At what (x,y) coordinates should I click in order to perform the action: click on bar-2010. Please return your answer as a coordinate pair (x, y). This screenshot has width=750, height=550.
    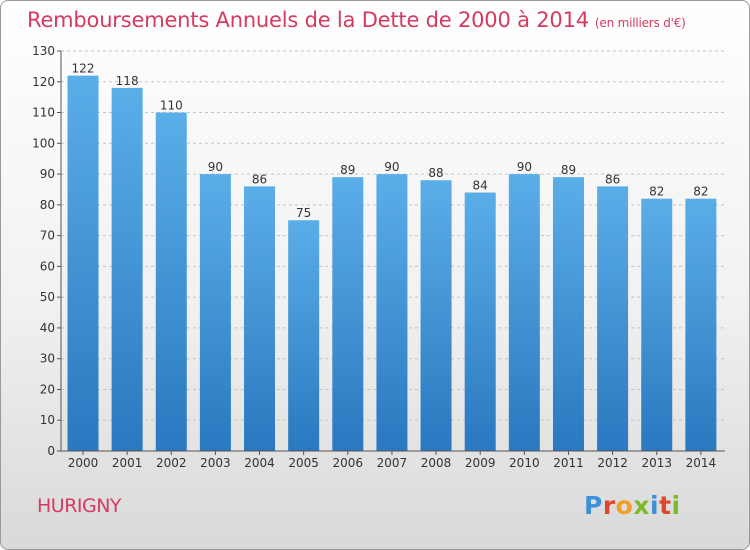
    Looking at the image, I should click on (524, 313).